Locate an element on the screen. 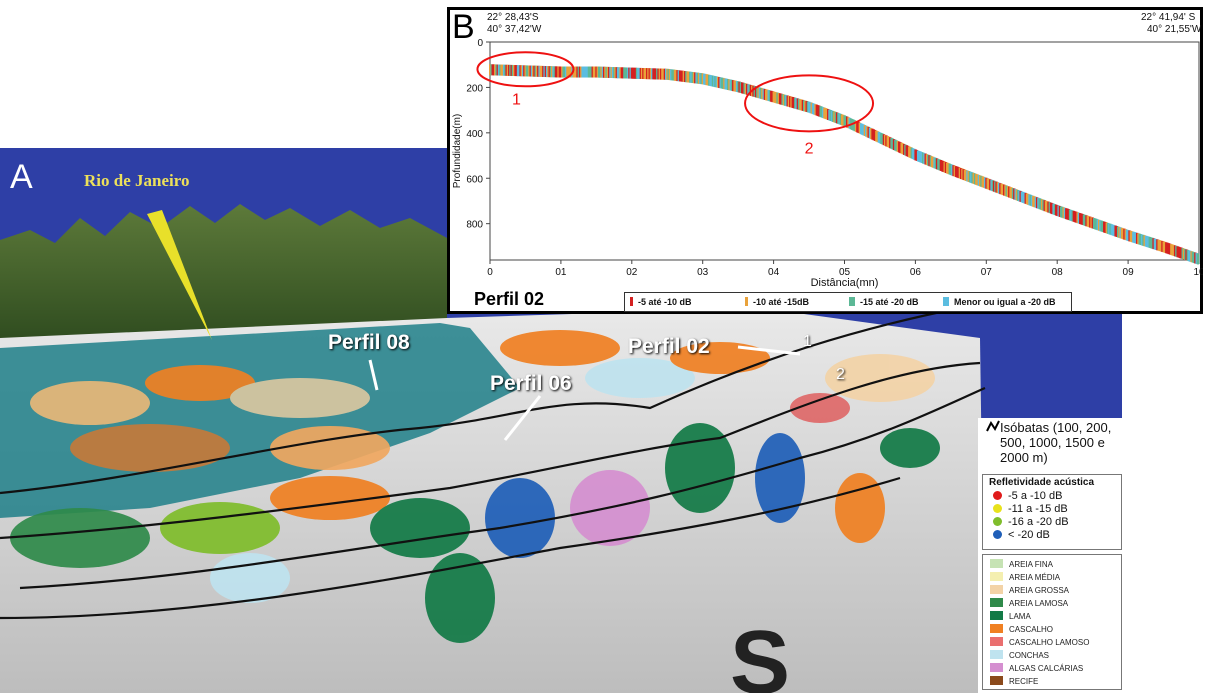 The height and width of the screenshot is (693, 1208). reflectivity-item: -16 a -20 dB is located at coordinates (1031, 522).